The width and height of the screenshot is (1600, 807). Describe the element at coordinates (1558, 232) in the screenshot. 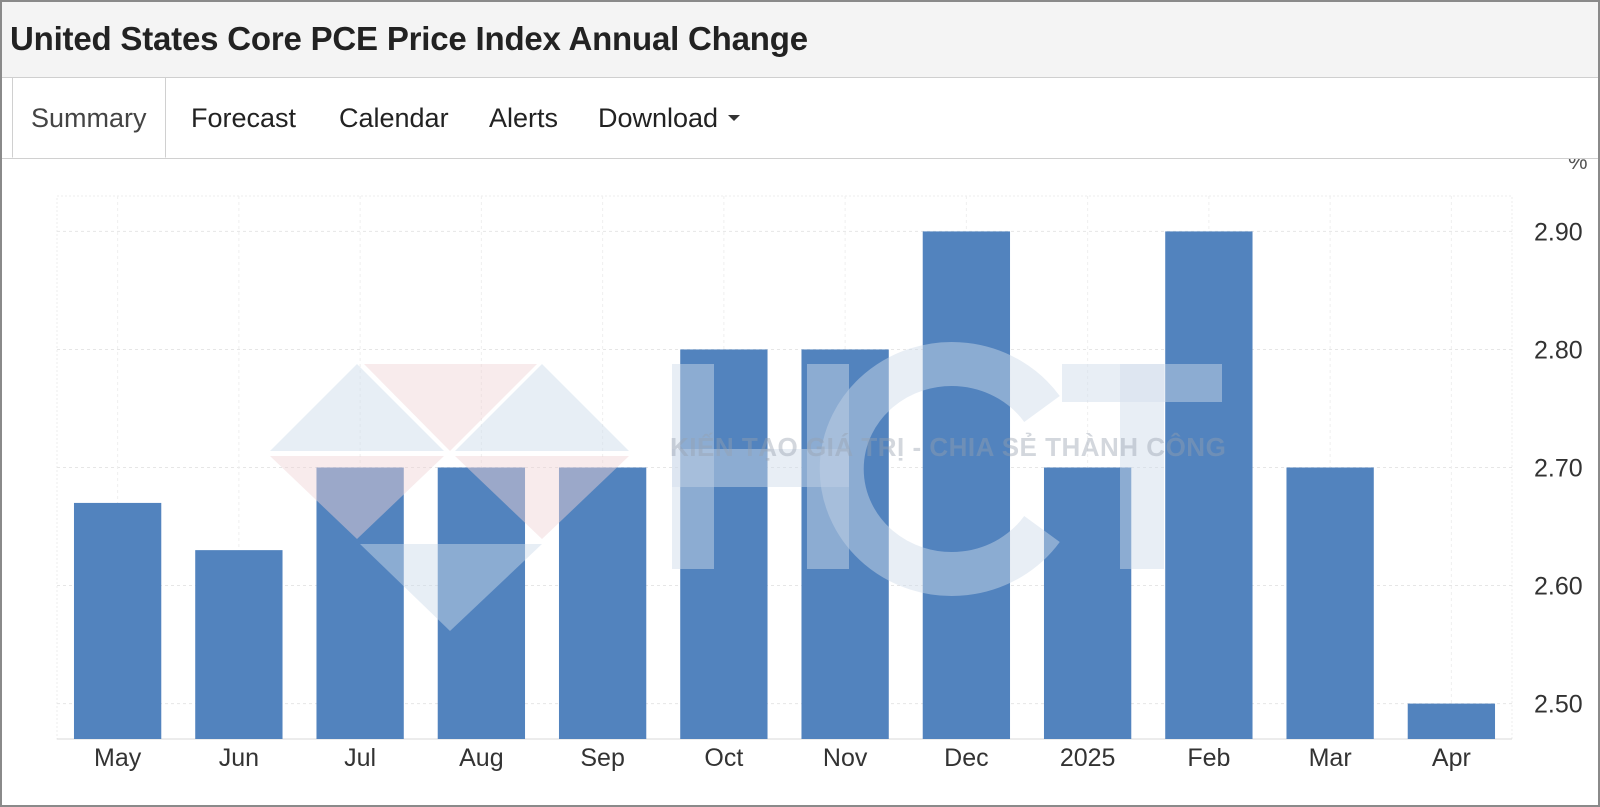

I see `y-tick-label: 2.90` at that location.